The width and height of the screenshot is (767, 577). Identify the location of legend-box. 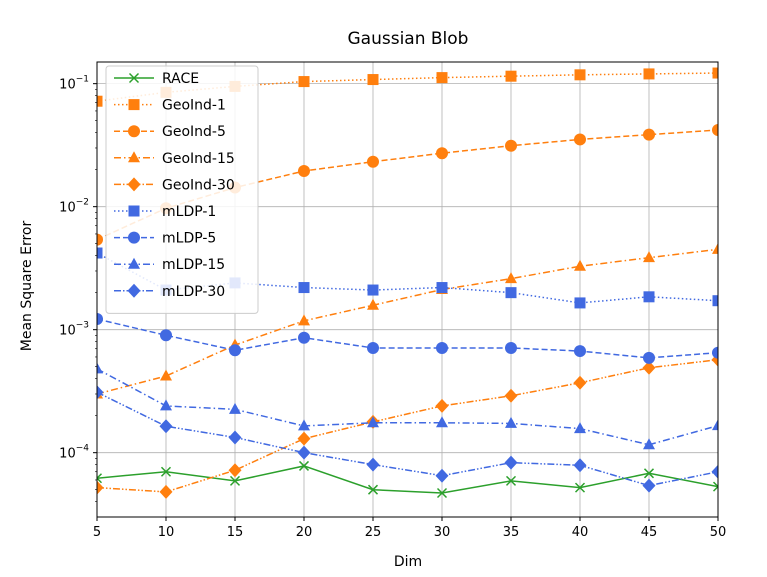
(182, 189).